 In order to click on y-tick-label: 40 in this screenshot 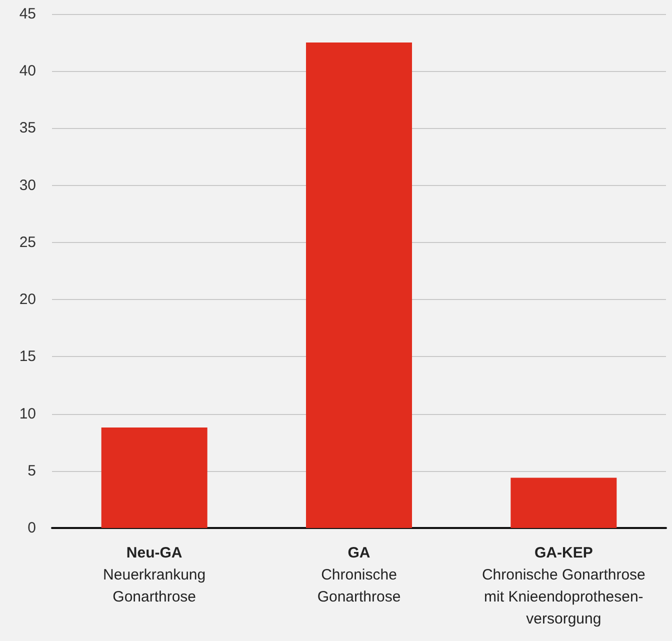, I will do `click(27, 71)`.